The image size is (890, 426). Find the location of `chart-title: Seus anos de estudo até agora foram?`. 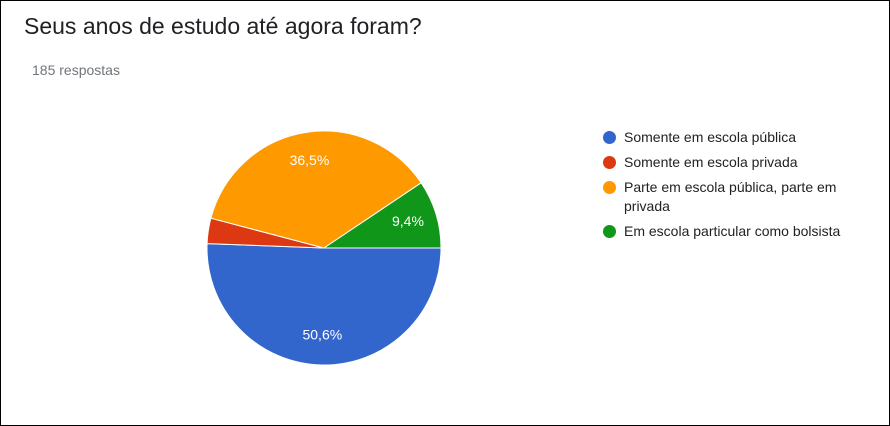

chart-title: Seus anos de estudo até agora foram? is located at coordinates (223, 26).